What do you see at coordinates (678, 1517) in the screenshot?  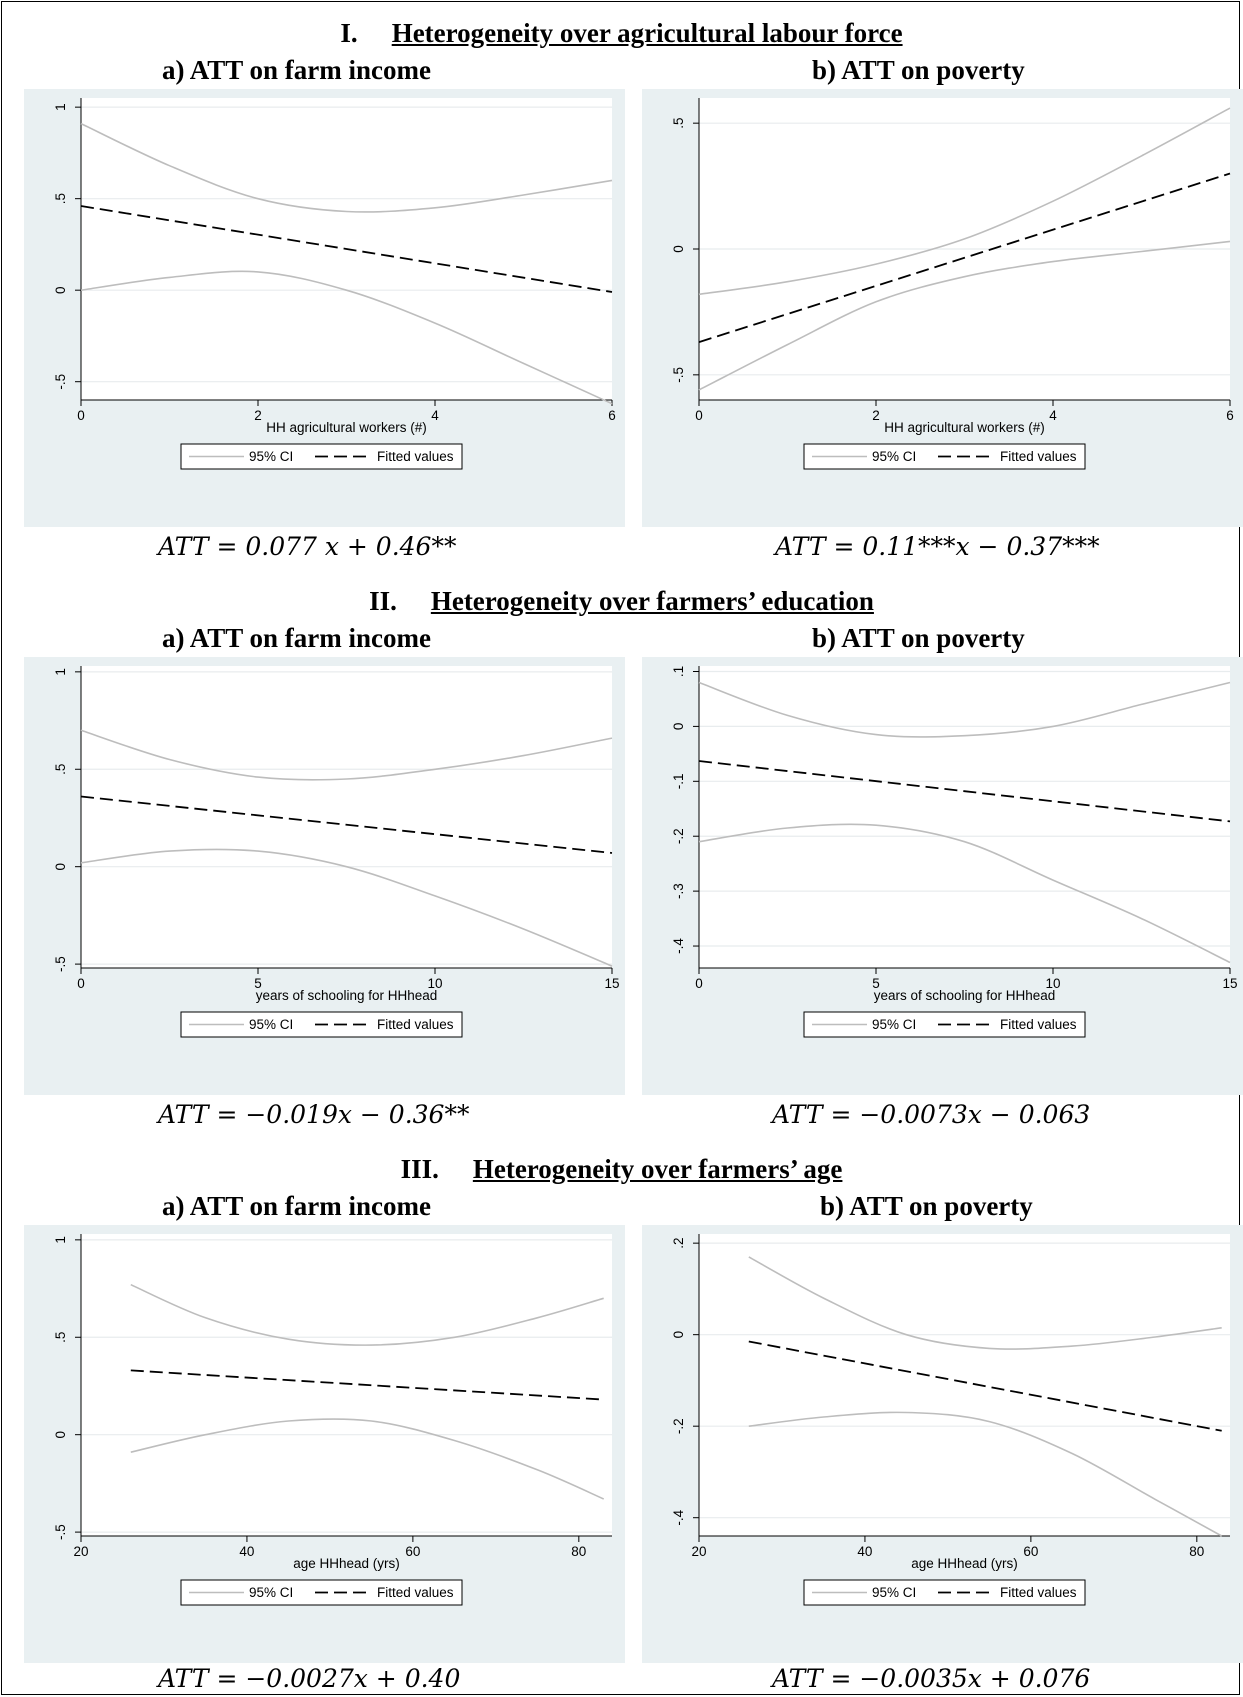 I see `y-tick-label: -.4` at bounding box center [678, 1517].